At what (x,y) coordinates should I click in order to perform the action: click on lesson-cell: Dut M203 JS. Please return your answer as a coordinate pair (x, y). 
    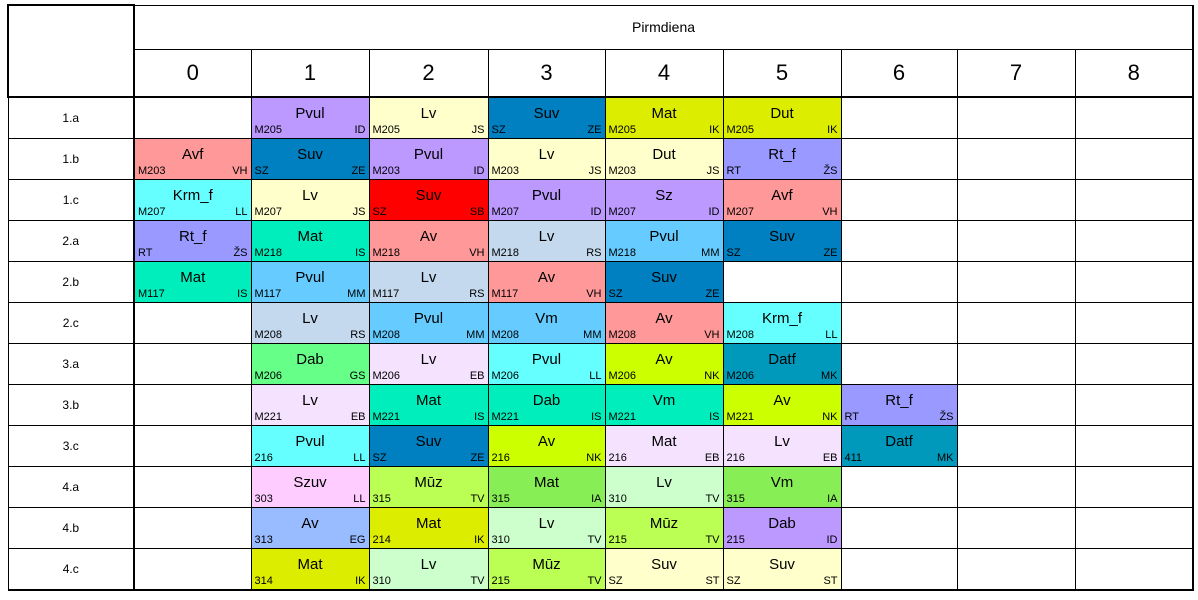
    Looking at the image, I should click on (664, 158).